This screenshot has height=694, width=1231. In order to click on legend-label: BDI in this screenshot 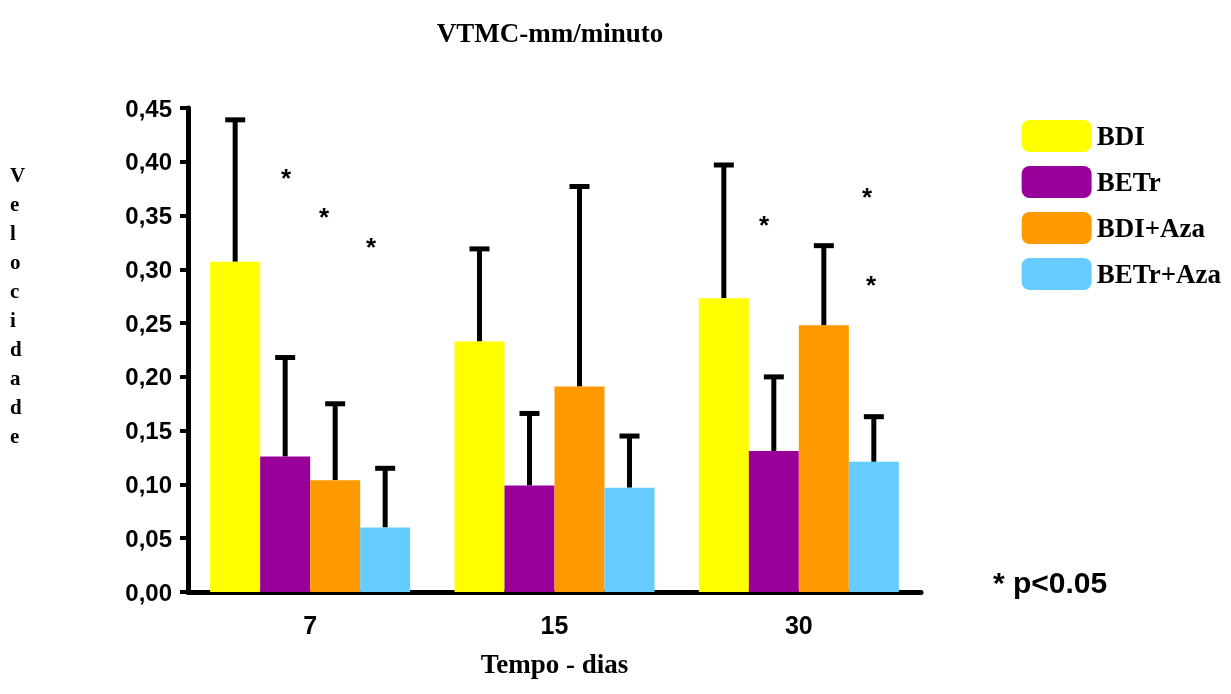, I will do `click(1120, 136)`.